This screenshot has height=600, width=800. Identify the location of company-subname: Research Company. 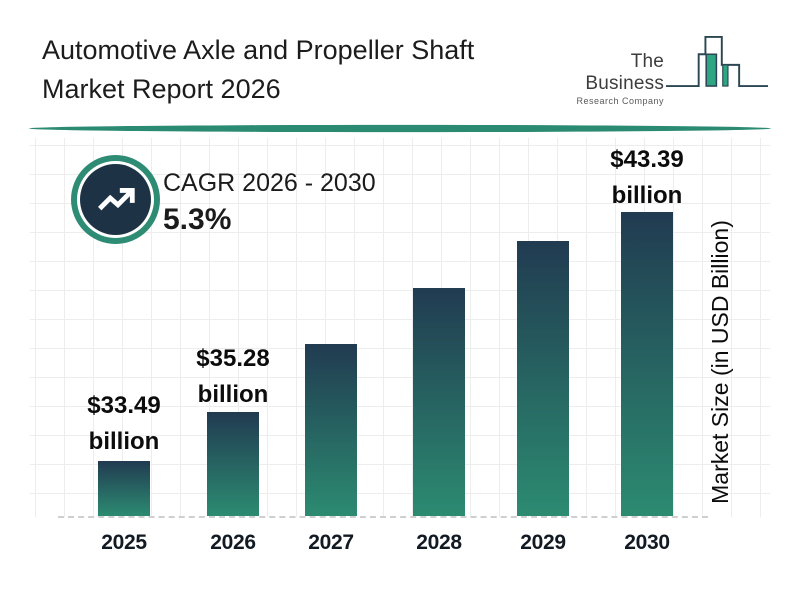
(620, 101).